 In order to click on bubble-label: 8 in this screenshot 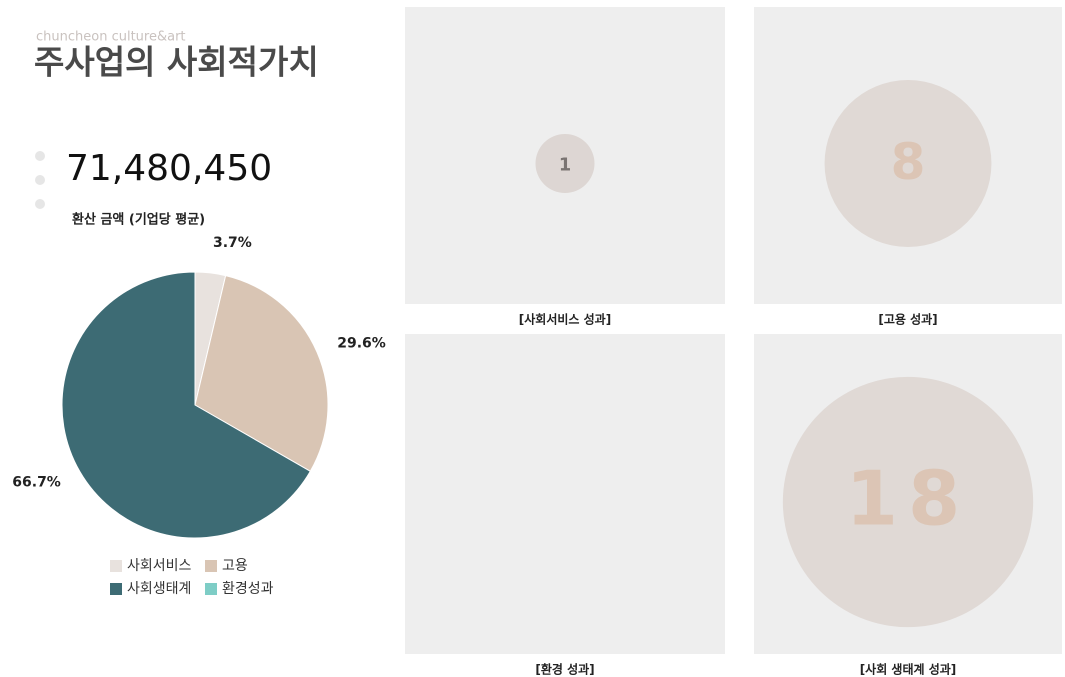, I will do `click(908, 162)`.